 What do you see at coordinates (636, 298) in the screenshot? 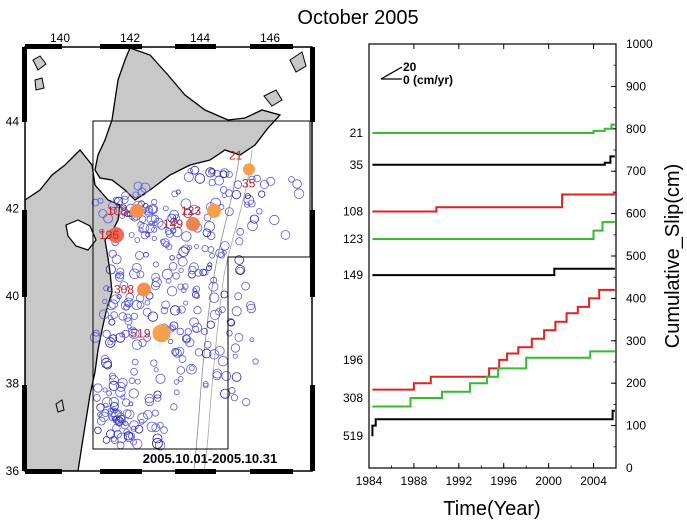
I see `y-tick-label: 400` at bounding box center [636, 298].